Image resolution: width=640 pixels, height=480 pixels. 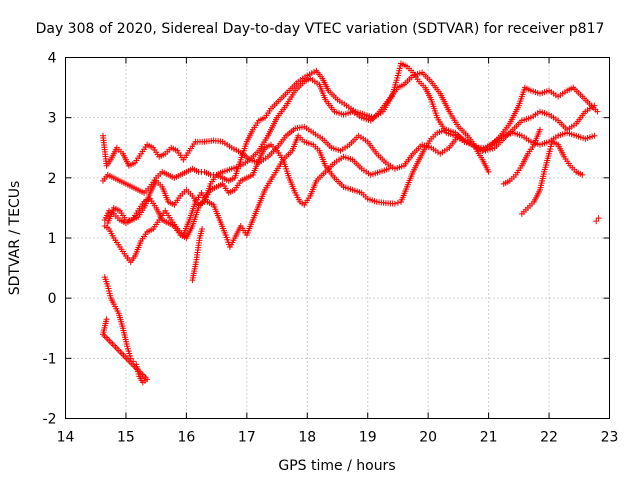 What do you see at coordinates (52, 179) in the screenshot?
I see `y-tick-label: 2` at bounding box center [52, 179].